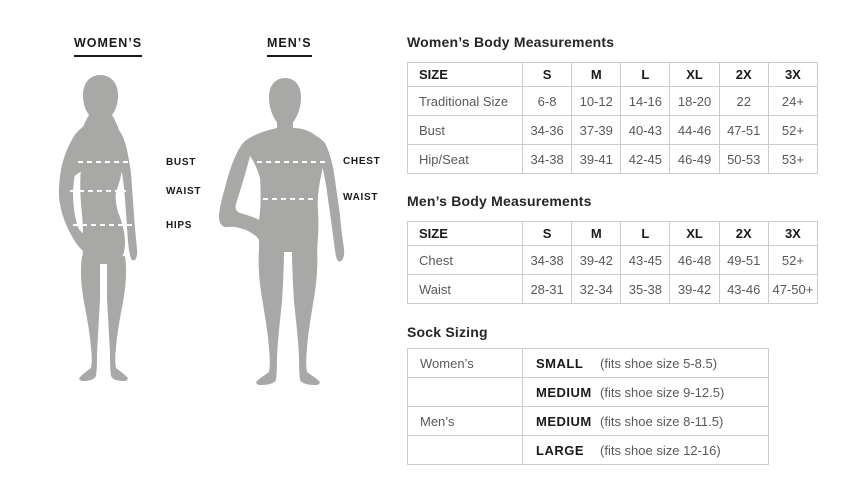 The width and height of the screenshot is (843, 500). What do you see at coordinates (793, 101) in the screenshot?
I see `cell: 24+` at bounding box center [793, 101].